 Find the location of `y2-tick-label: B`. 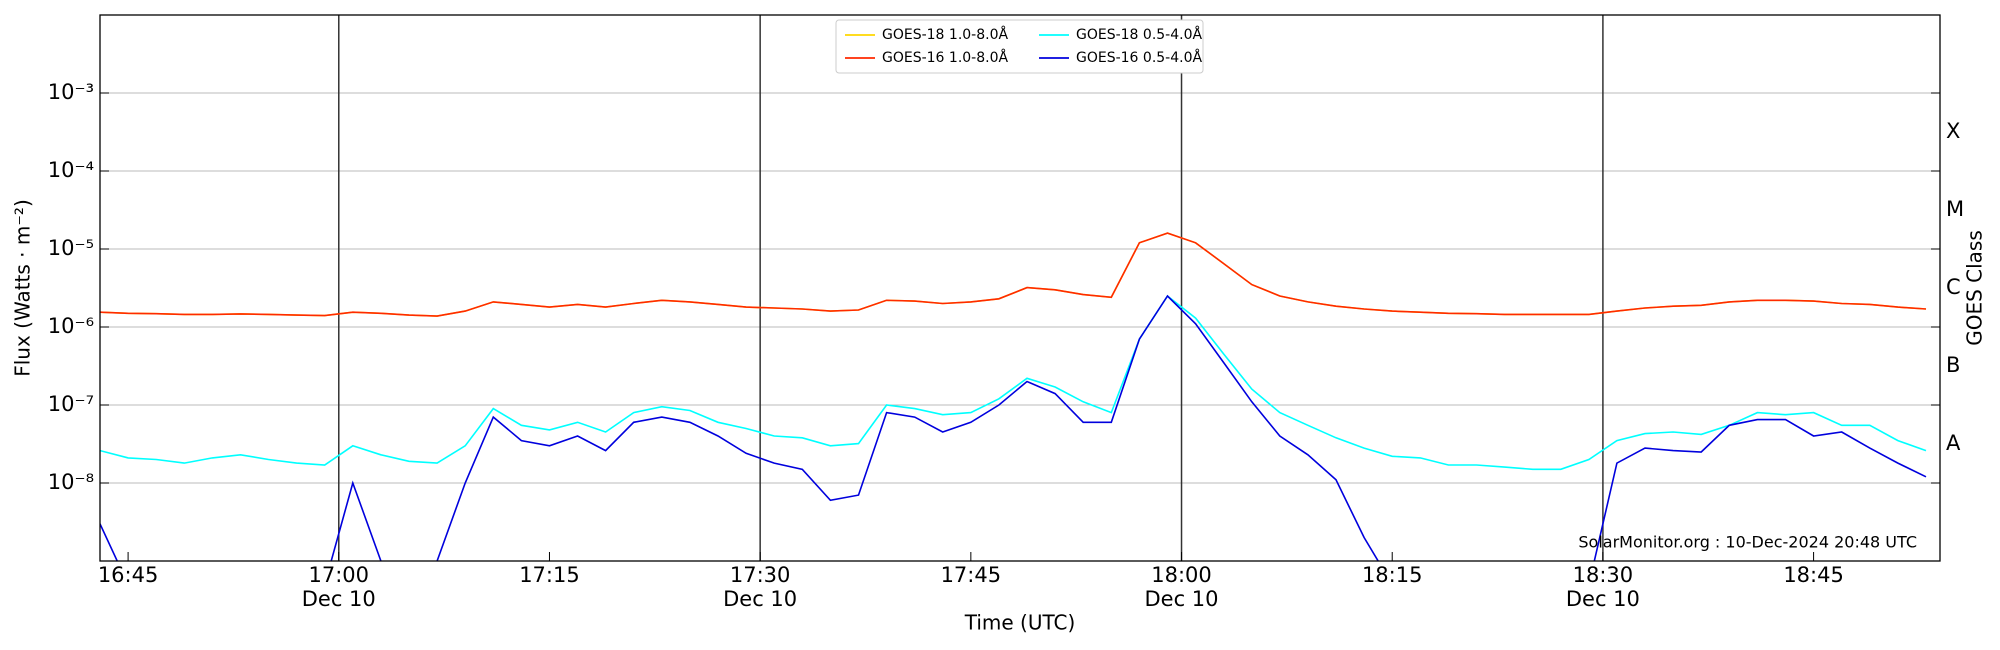

y2-tick-label: B is located at coordinates (1953, 365).